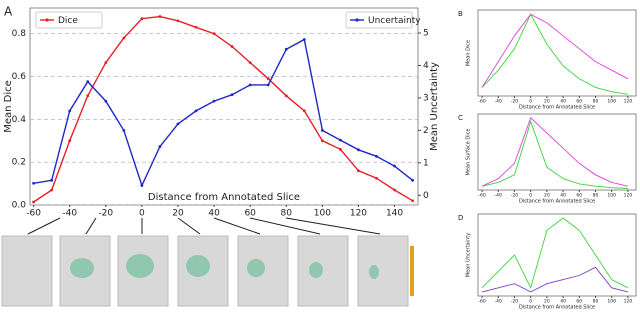 This screenshot has width=640, height=314. Describe the element at coordinates (357, 20) in the screenshot. I see `legend-marker` at that location.